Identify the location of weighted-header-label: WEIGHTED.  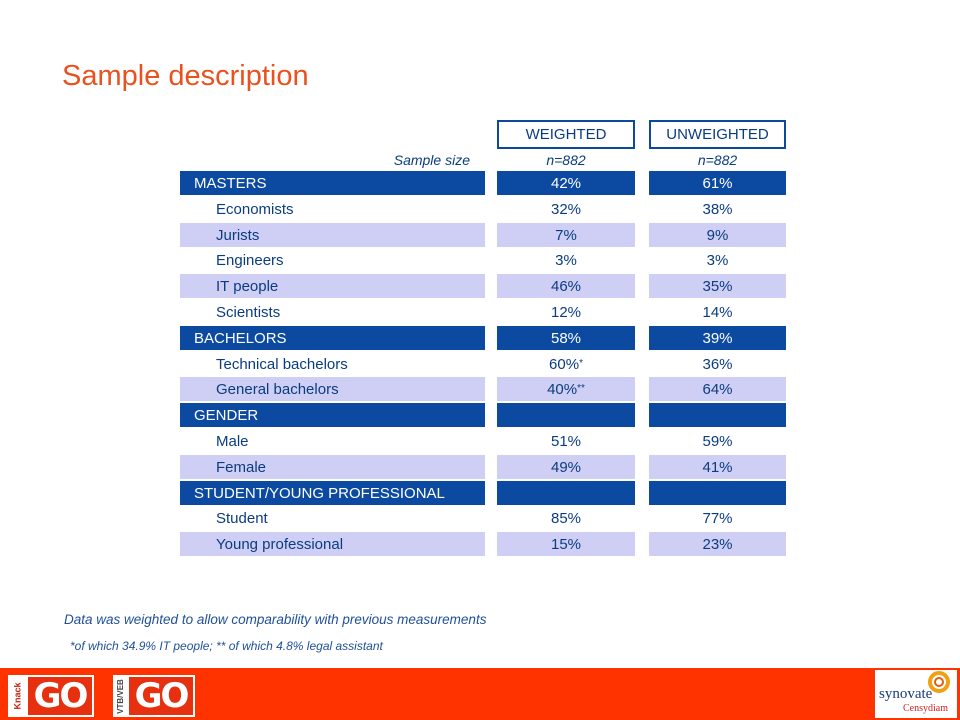
(566, 134).